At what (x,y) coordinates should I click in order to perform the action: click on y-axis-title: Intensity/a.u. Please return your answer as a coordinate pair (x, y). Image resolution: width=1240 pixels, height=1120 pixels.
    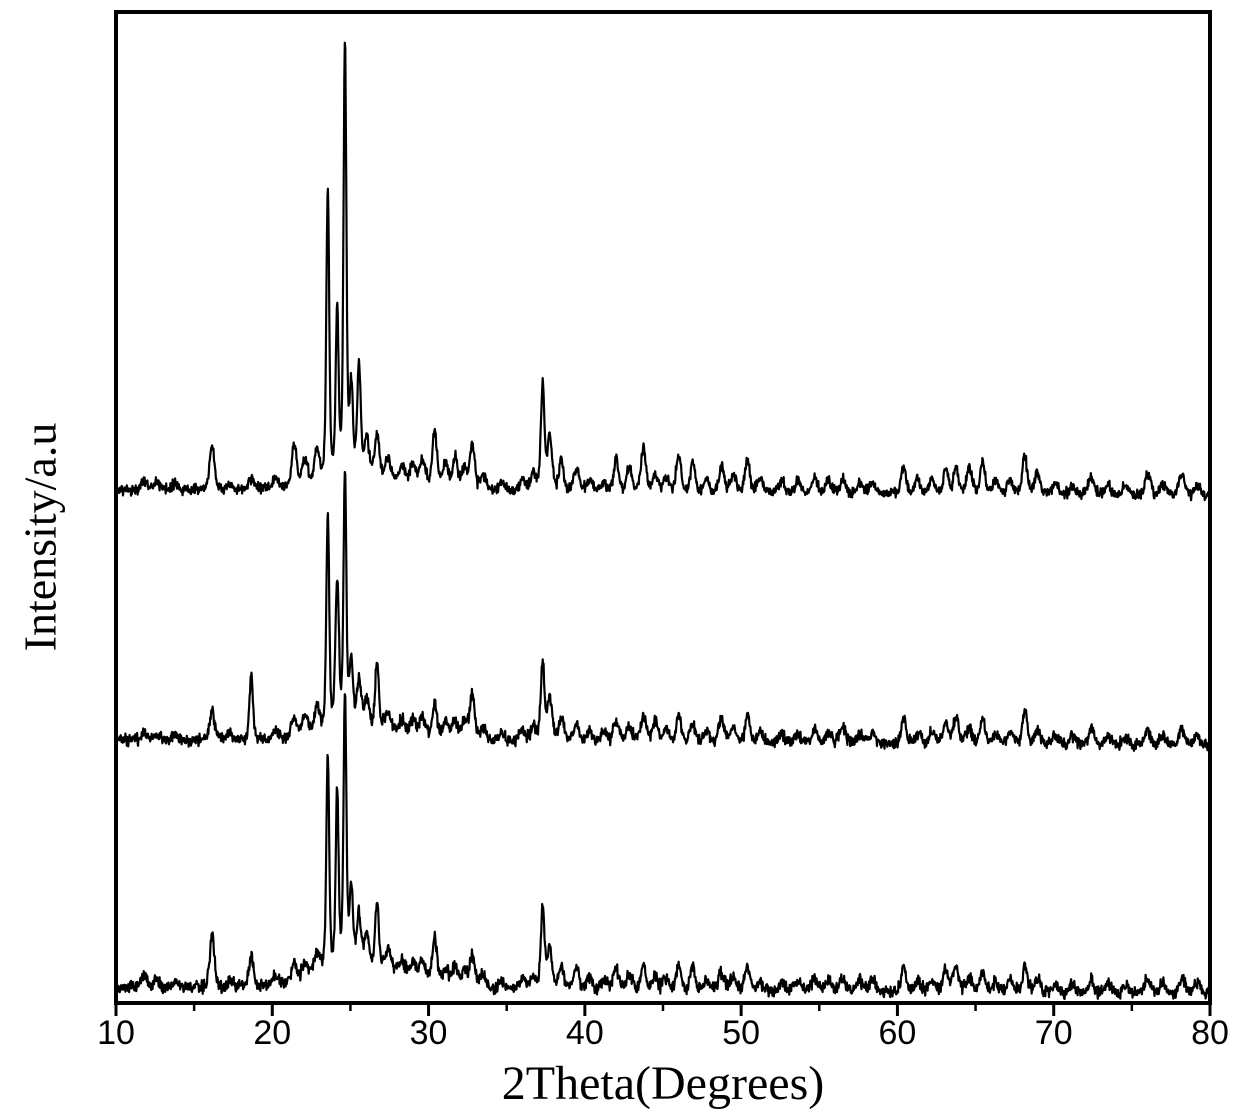
    Looking at the image, I should click on (40, 537).